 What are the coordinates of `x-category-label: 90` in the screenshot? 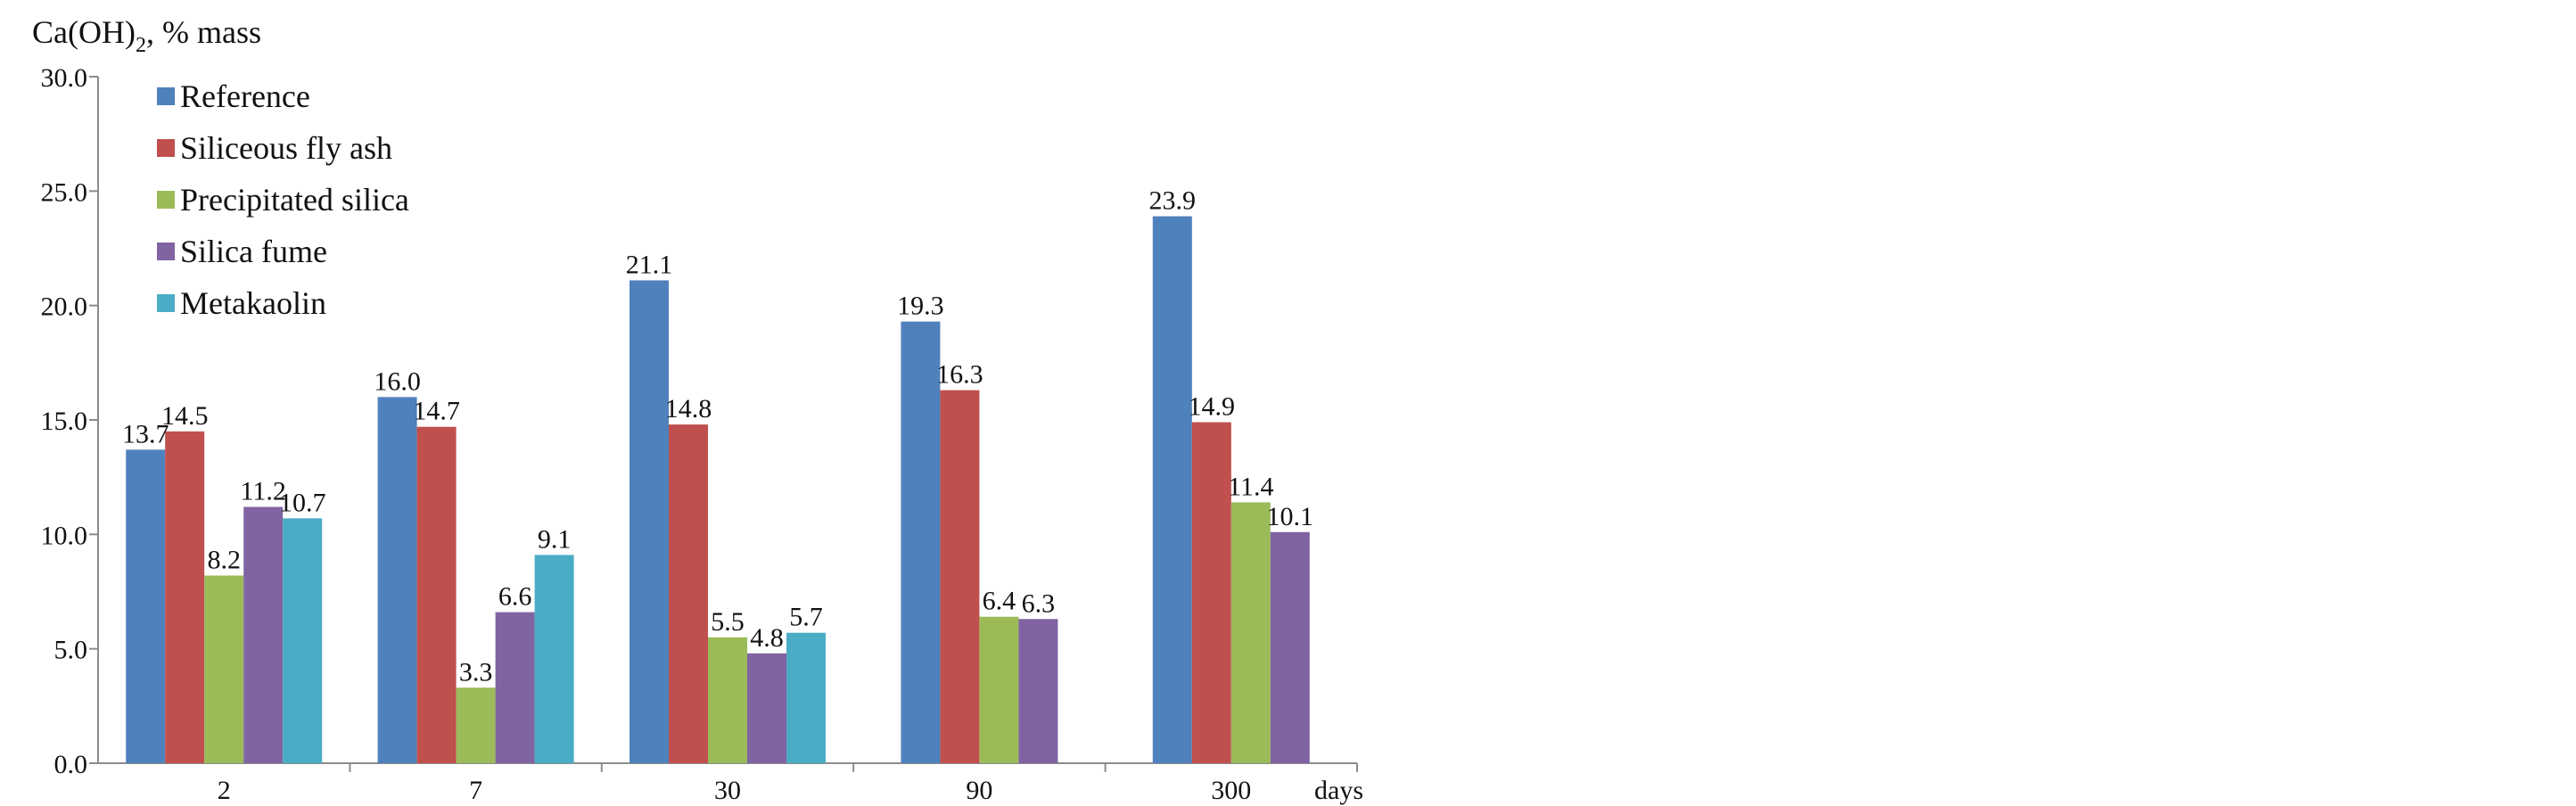 It's located at (979, 790).